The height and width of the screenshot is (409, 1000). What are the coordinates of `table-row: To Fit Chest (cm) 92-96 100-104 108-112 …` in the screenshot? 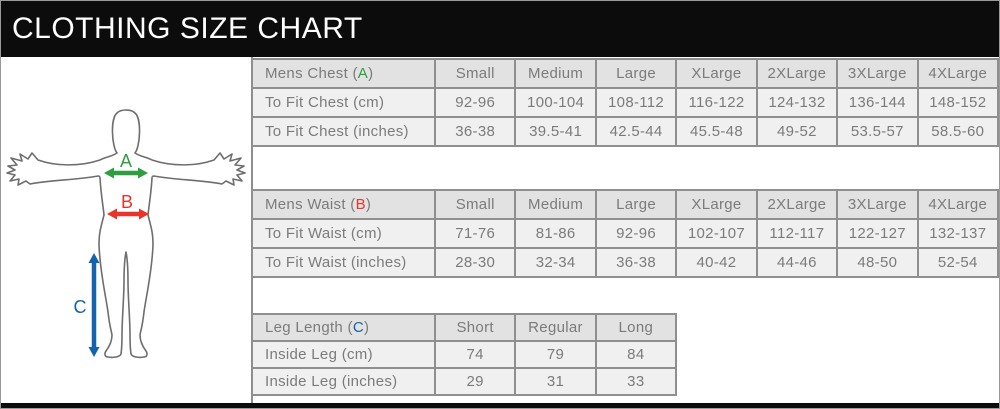 It's located at (625, 102).